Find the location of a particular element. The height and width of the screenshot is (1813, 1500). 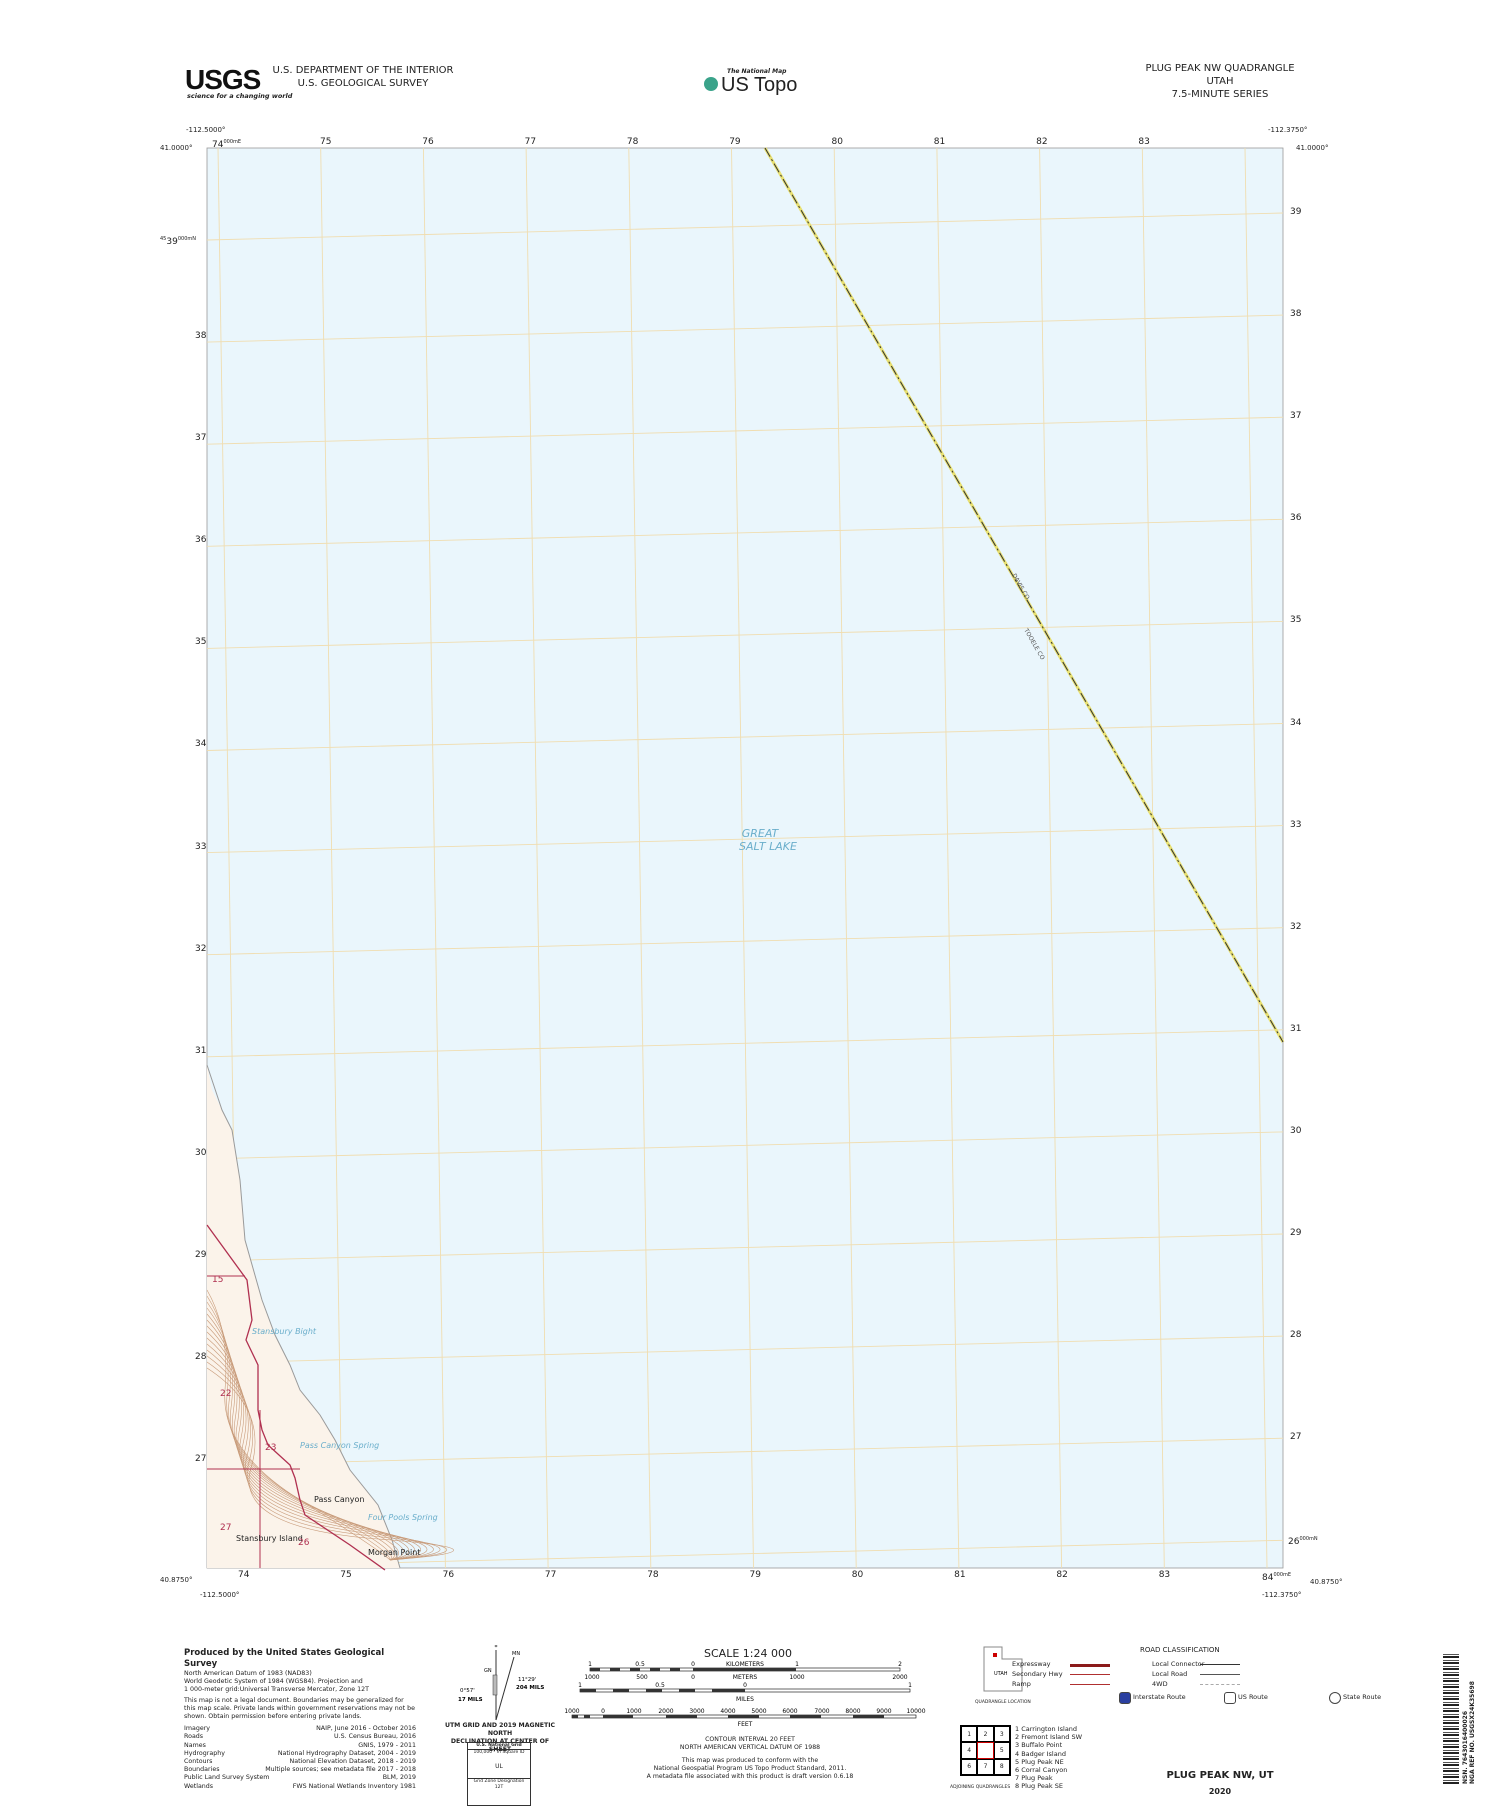

northing-tick-right: 36 is located at coordinates (1296, 518).